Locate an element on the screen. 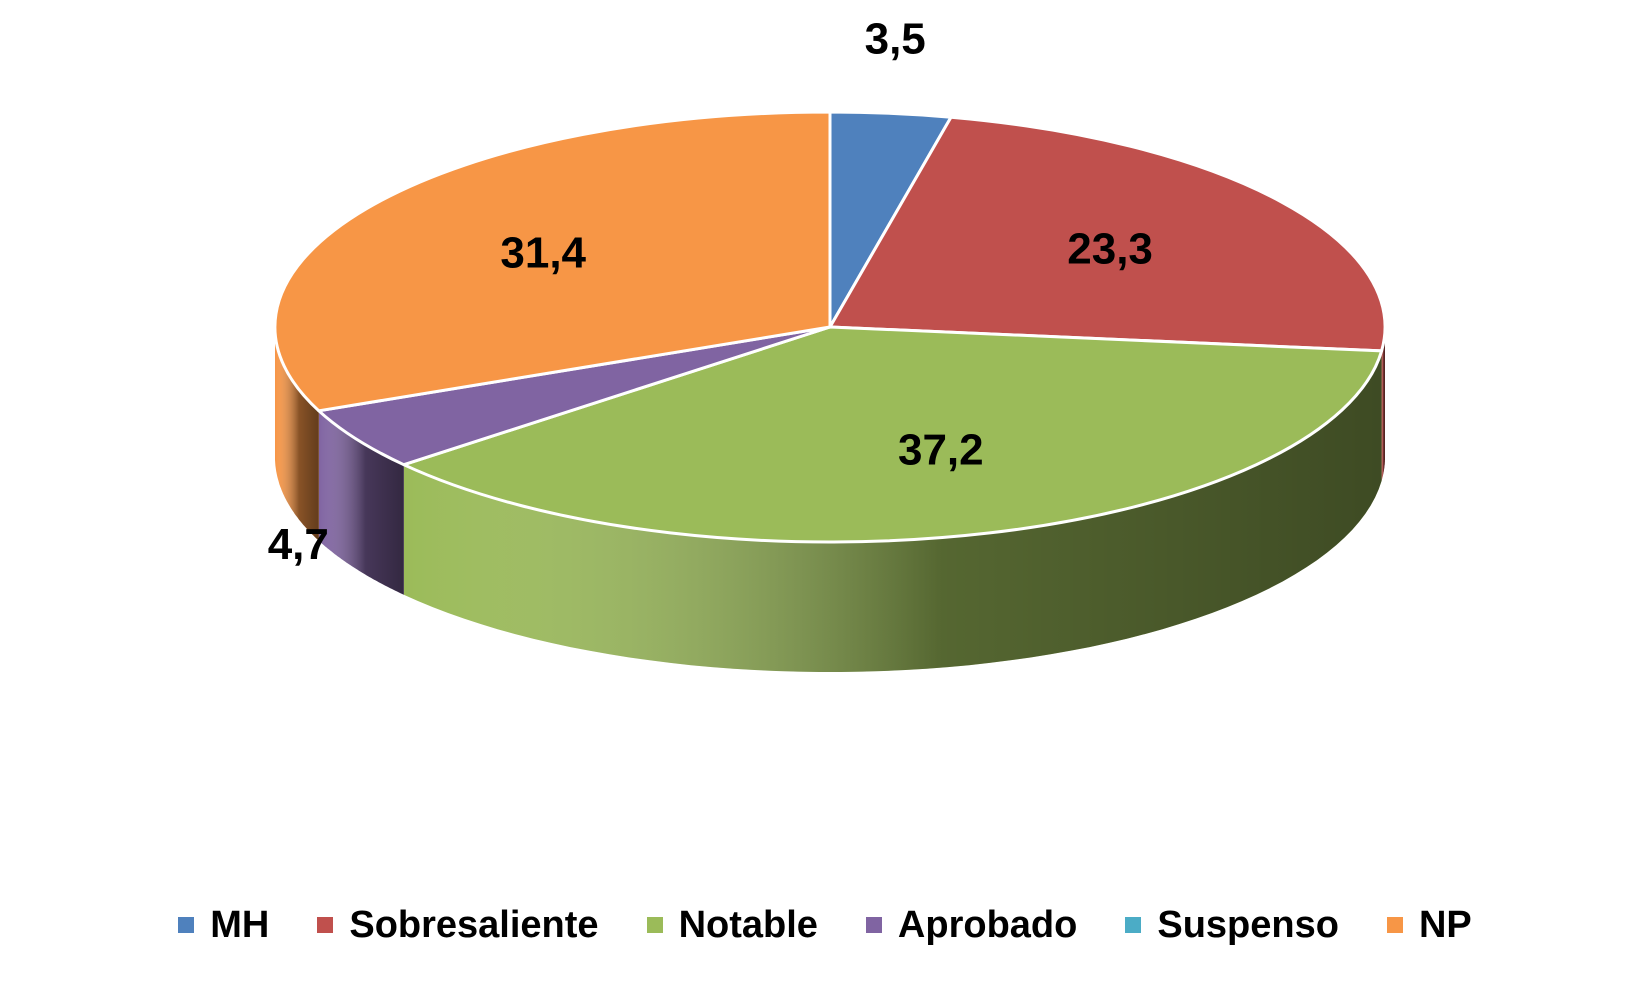  legend-swatch-aprobado is located at coordinates (873, 925).